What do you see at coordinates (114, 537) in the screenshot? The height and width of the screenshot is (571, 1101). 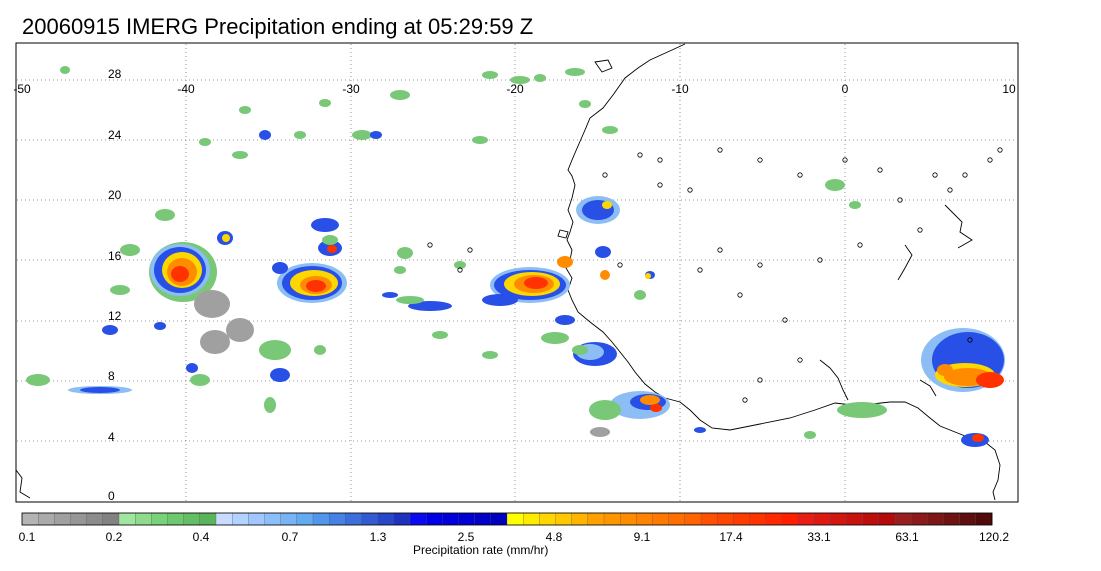 I see `colorbar-label: 0.2` at bounding box center [114, 537].